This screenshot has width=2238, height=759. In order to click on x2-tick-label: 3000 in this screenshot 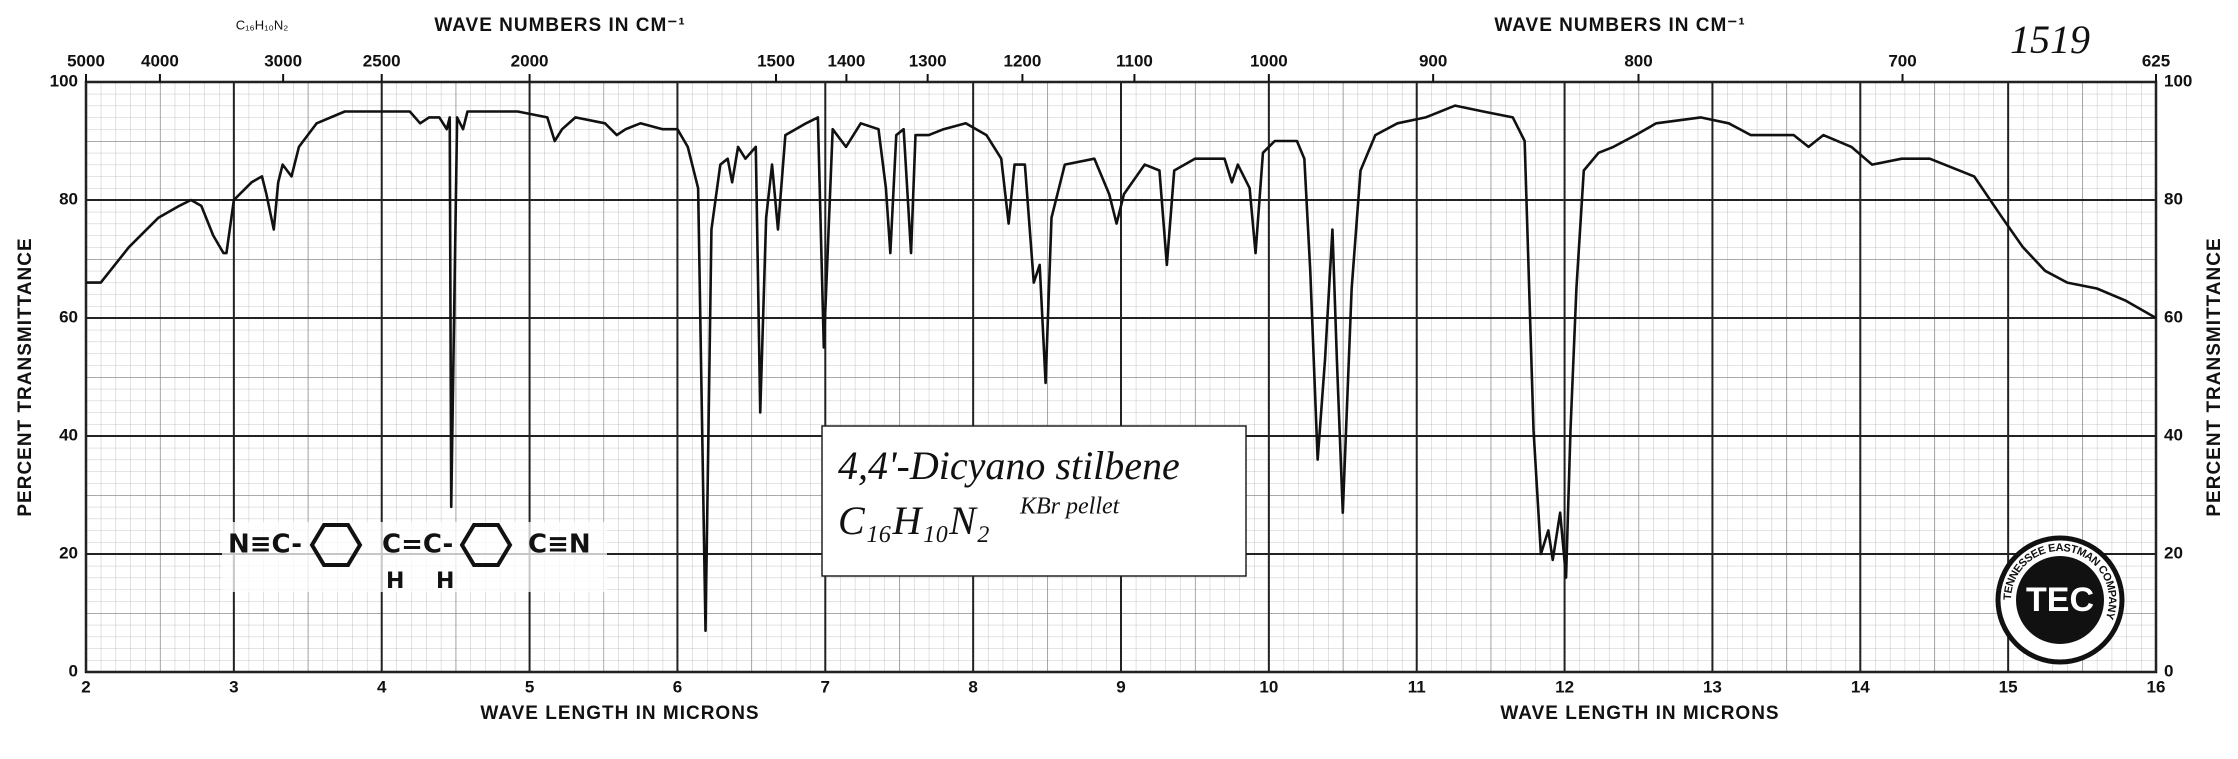, I will do `click(283, 60)`.